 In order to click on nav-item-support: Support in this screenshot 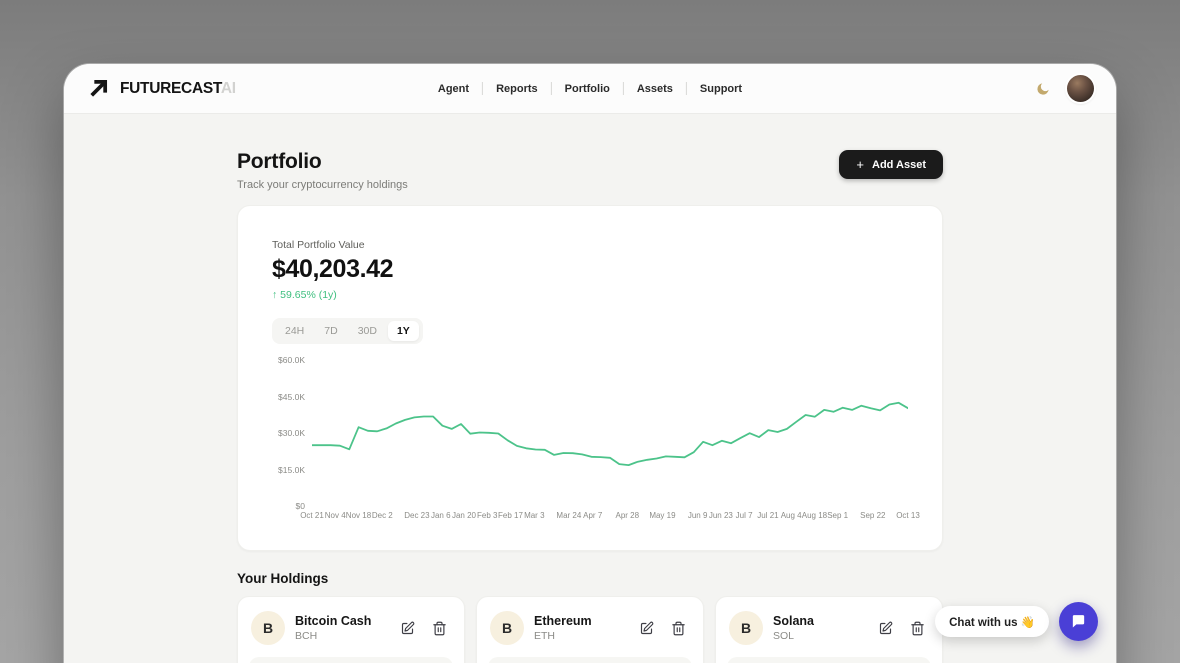, I will do `click(721, 88)`.